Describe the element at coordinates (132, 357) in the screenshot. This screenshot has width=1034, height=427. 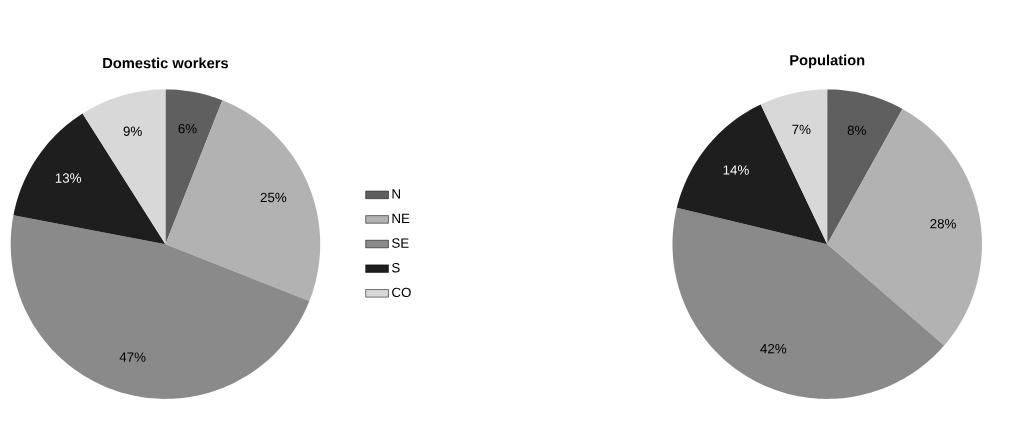
I see `data-label: 47%` at that location.